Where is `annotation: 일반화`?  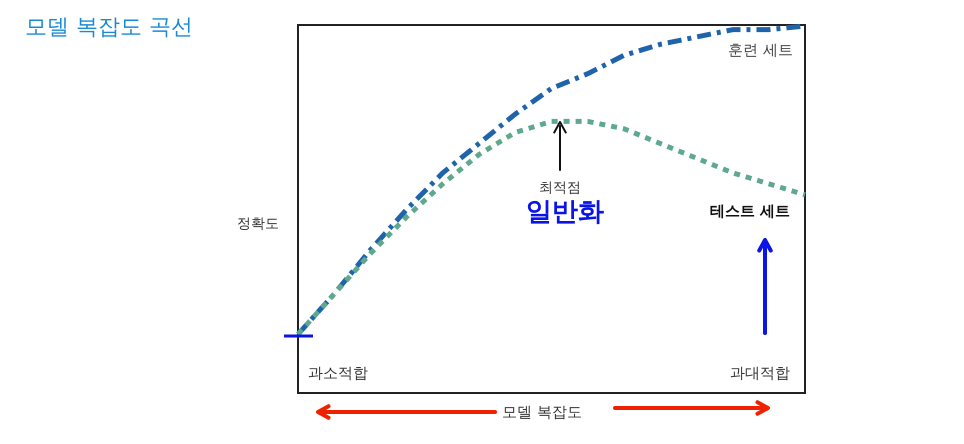
annotation: 일반화 is located at coordinates (565, 212).